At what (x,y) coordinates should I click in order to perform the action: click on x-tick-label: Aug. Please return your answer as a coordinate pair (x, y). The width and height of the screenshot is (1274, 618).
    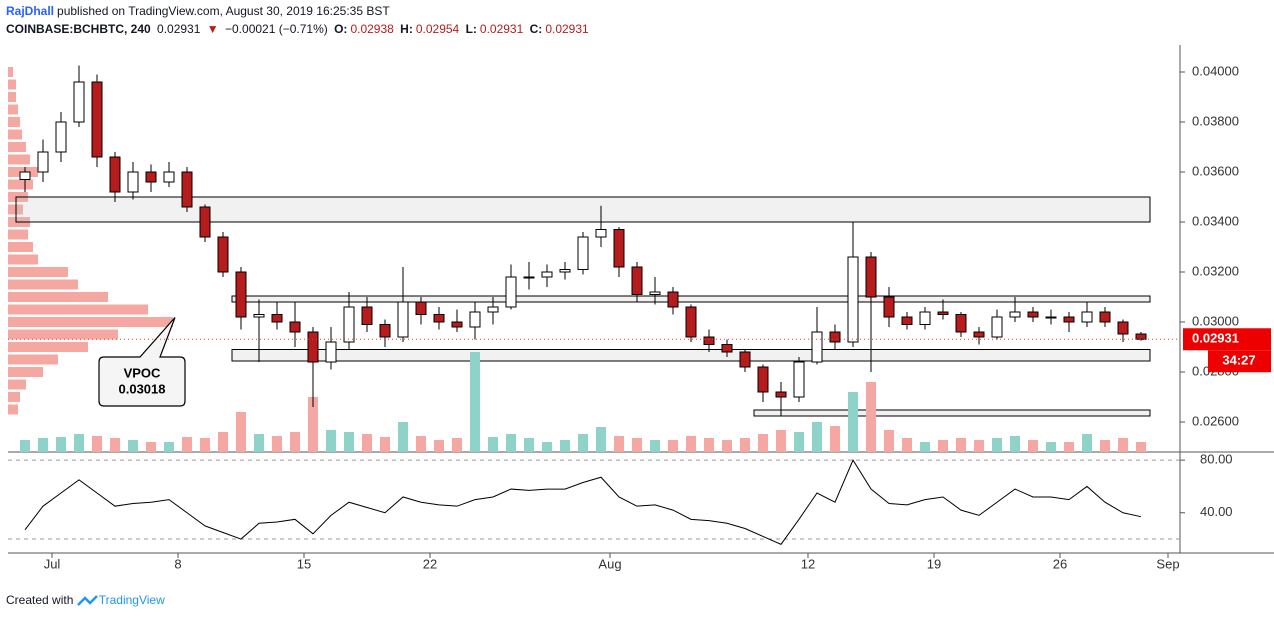
    Looking at the image, I should click on (609, 563).